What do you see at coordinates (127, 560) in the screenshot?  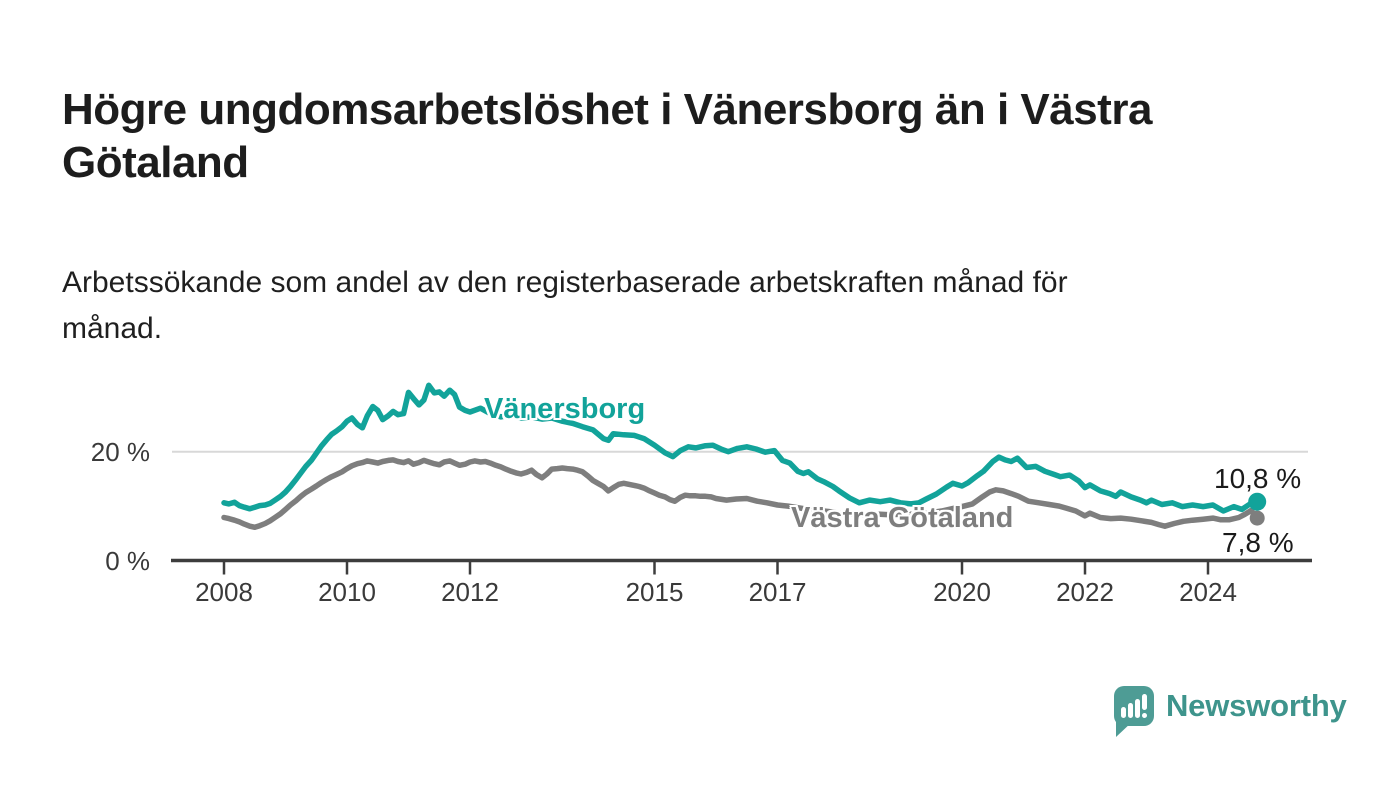 I see `y-axis-tick-label: 0 %` at bounding box center [127, 560].